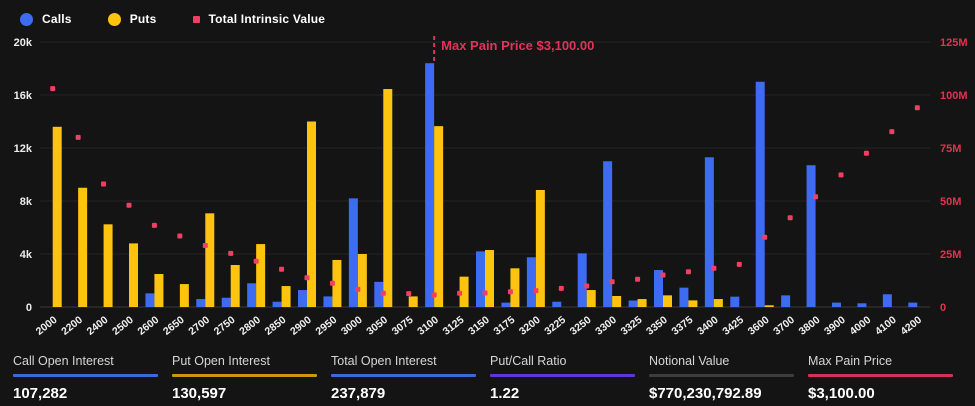 Image resolution: width=975 pixels, height=406 pixels. I want to click on legend-label-calls: Calls, so click(57, 19).